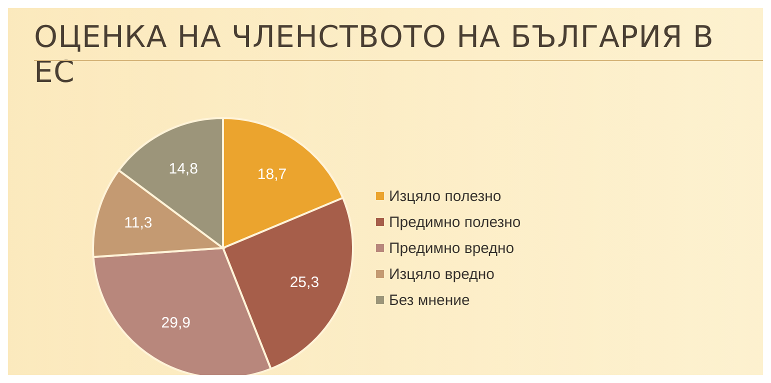 This screenshot has height=383, width=771. What do you see at coordinates (451, 248) in the screenshot?
I see `legend-label: Предимно вредно` at bounding box center [451, 248].